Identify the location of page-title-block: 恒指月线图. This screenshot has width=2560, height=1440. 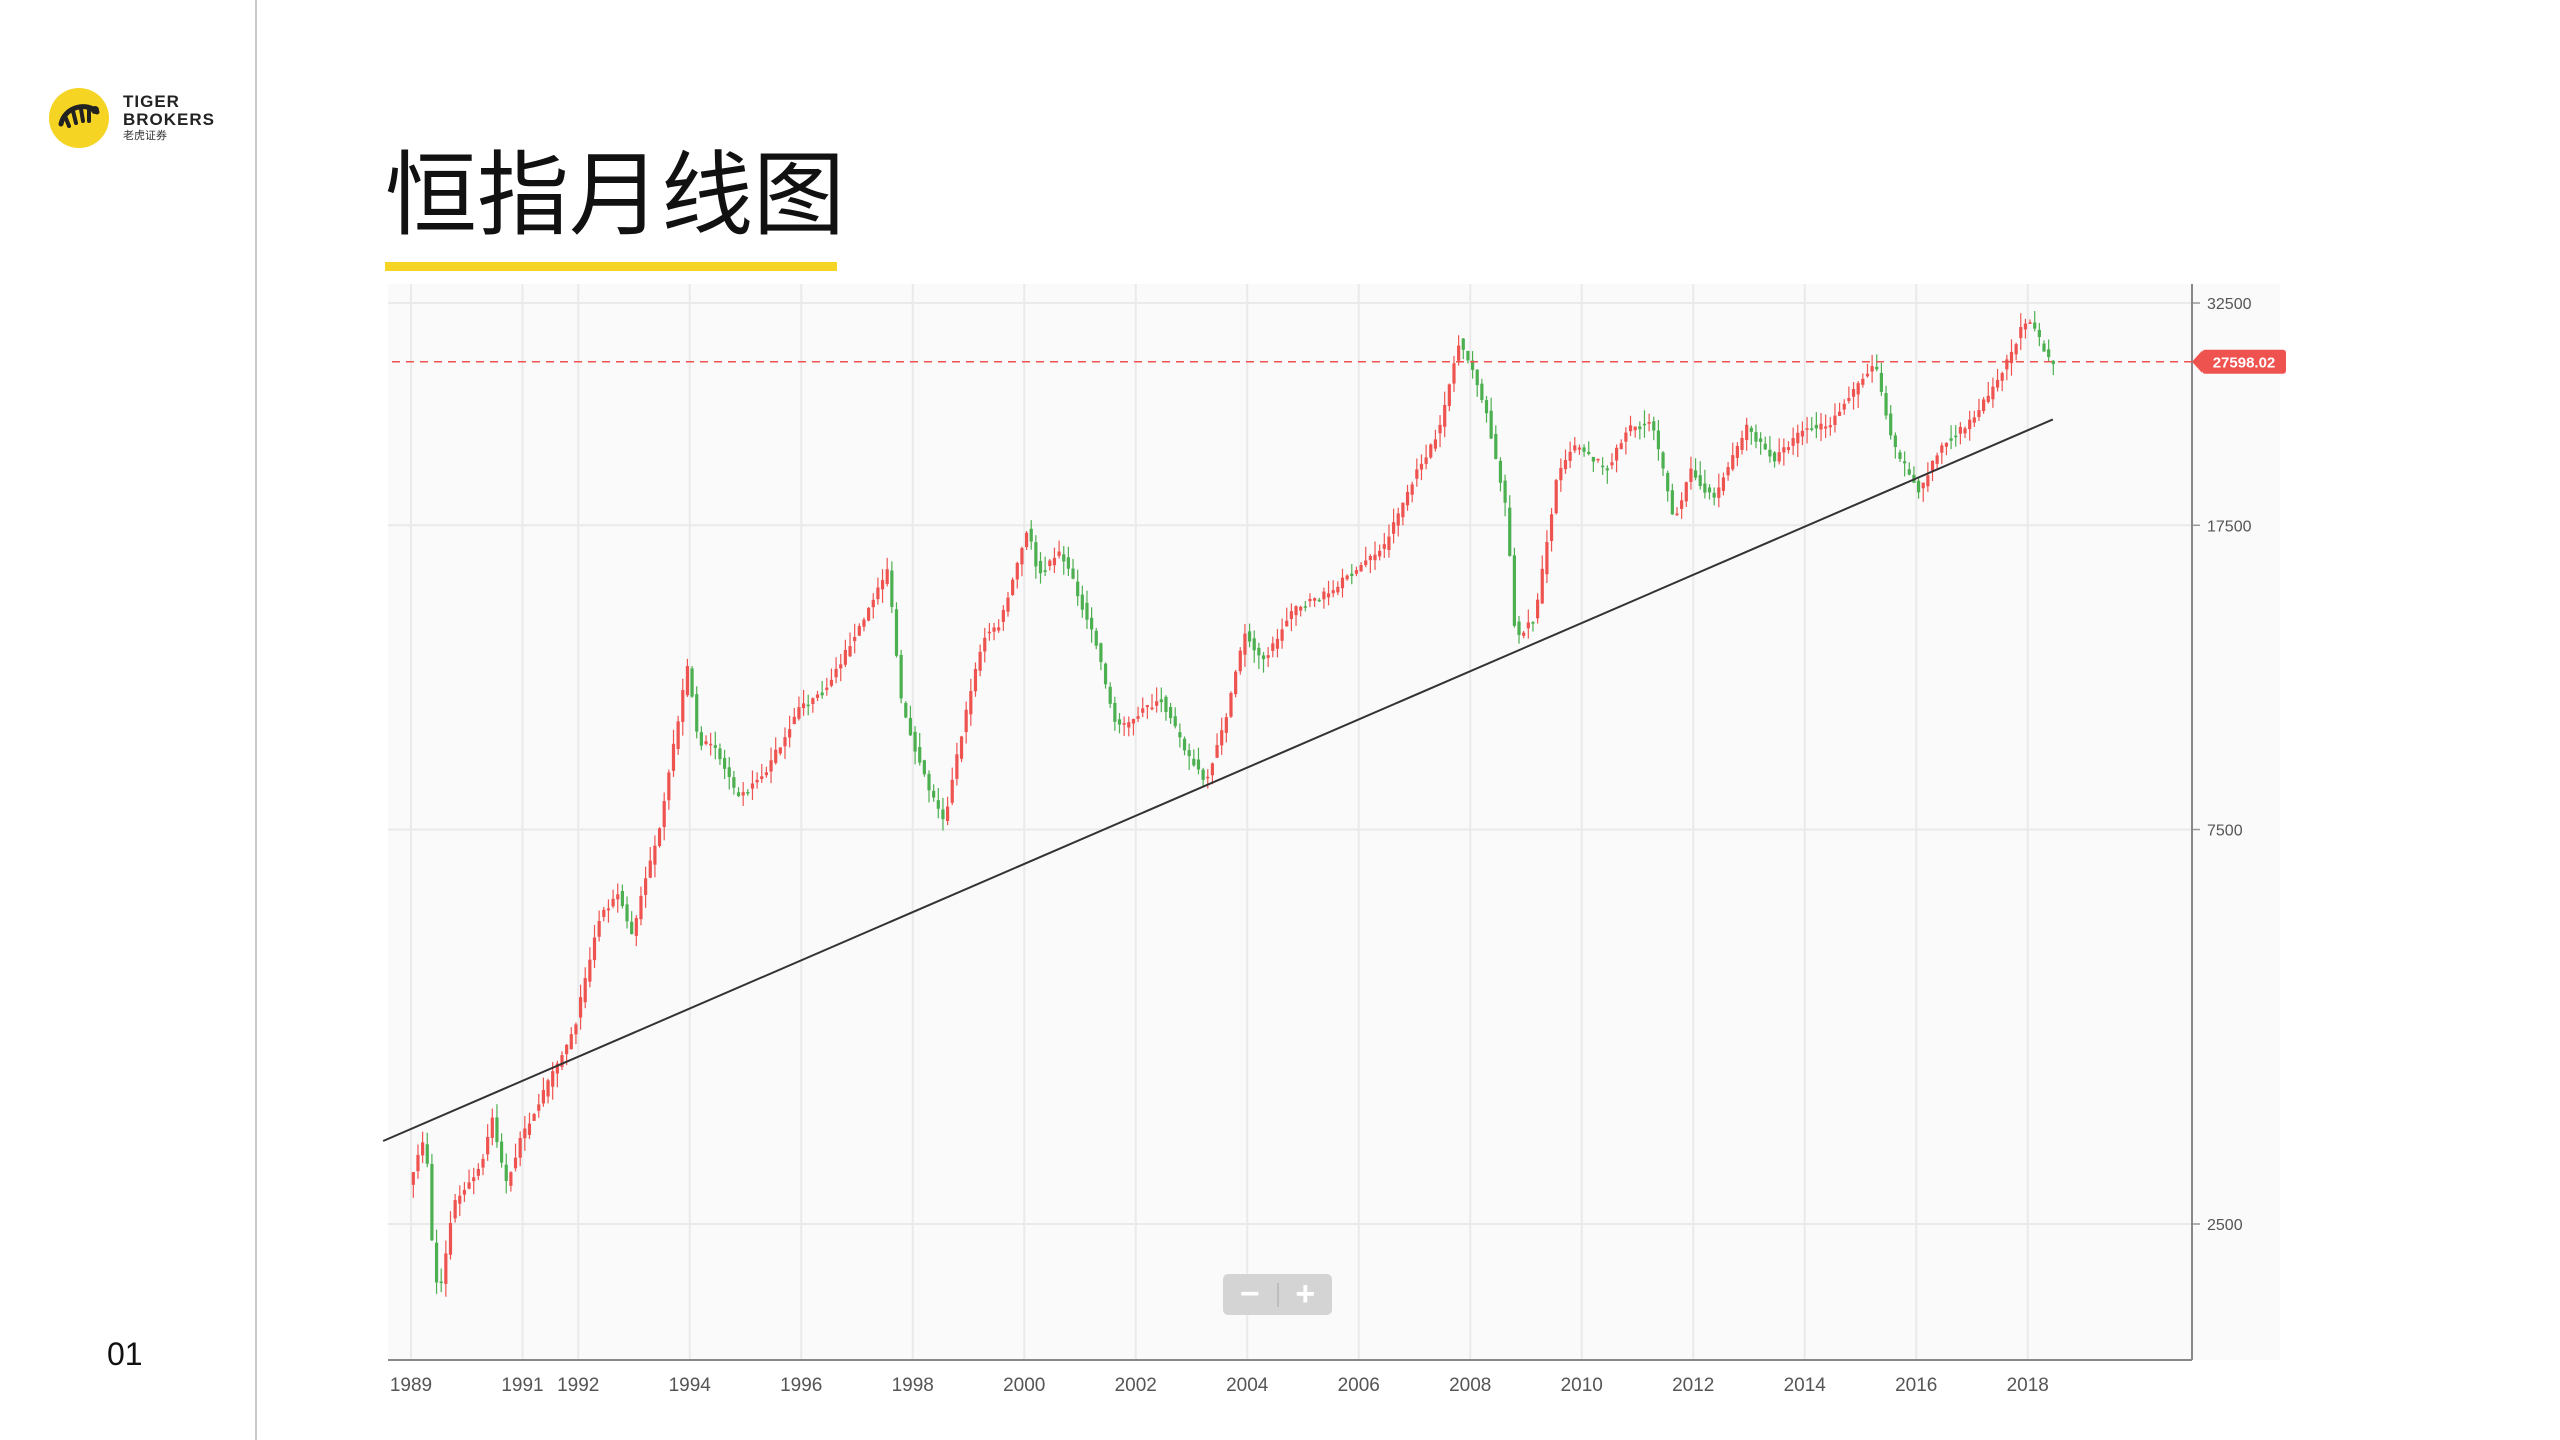
(615, 210).